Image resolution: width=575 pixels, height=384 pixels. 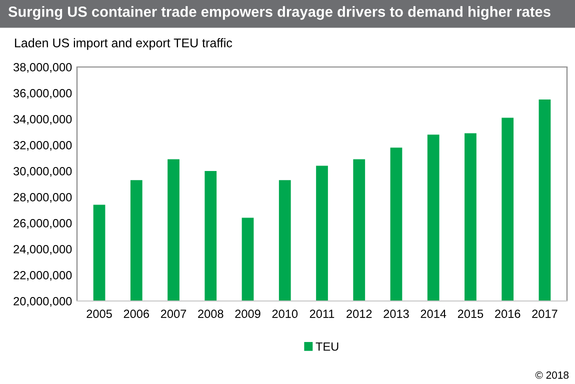 What do you see at coordinates (137, 314) in the screenshot?
I see `x-tick-label: 2006` at bounding box center [137, 314].